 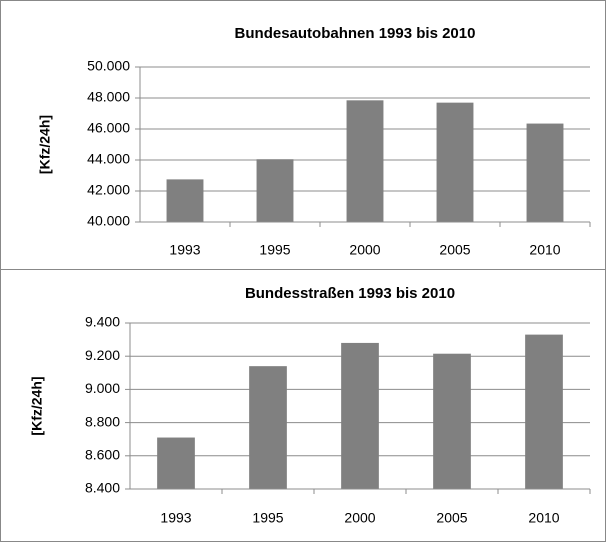 I want to click on y-tick-label: 42.000, so click(x=108, y=190).